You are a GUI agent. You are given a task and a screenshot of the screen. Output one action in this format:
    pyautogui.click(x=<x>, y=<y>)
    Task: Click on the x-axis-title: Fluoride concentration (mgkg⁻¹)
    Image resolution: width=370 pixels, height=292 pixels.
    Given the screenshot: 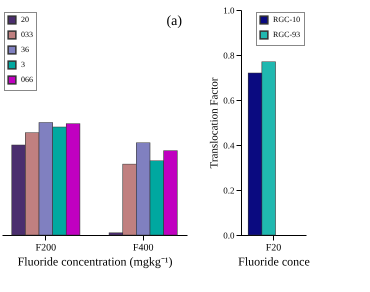 What is the action you would take?
    pyautogui.click(x=95, y=261)
    